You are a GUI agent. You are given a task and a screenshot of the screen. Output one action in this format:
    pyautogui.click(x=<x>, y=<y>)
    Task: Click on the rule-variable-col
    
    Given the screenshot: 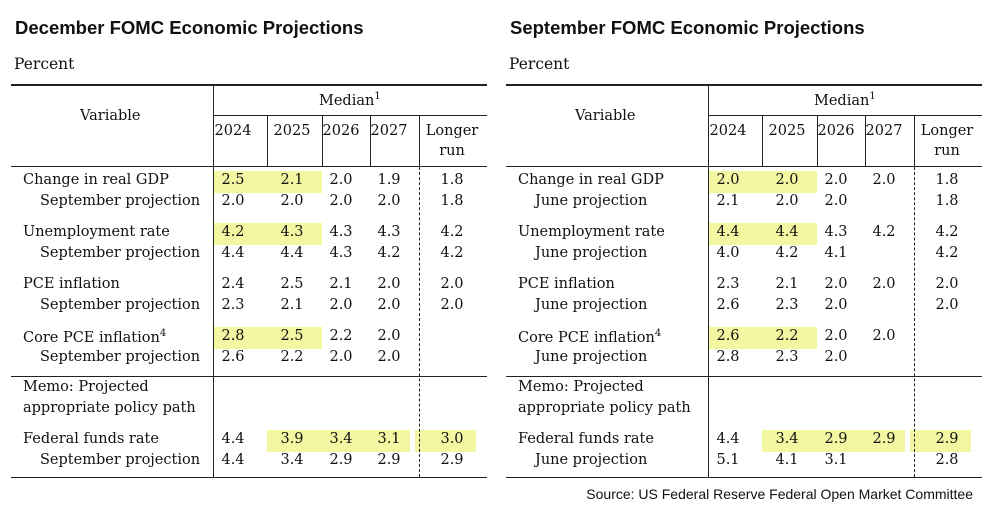 What is the action you would take?
    pyautogui.click(x=708, y=281)
    